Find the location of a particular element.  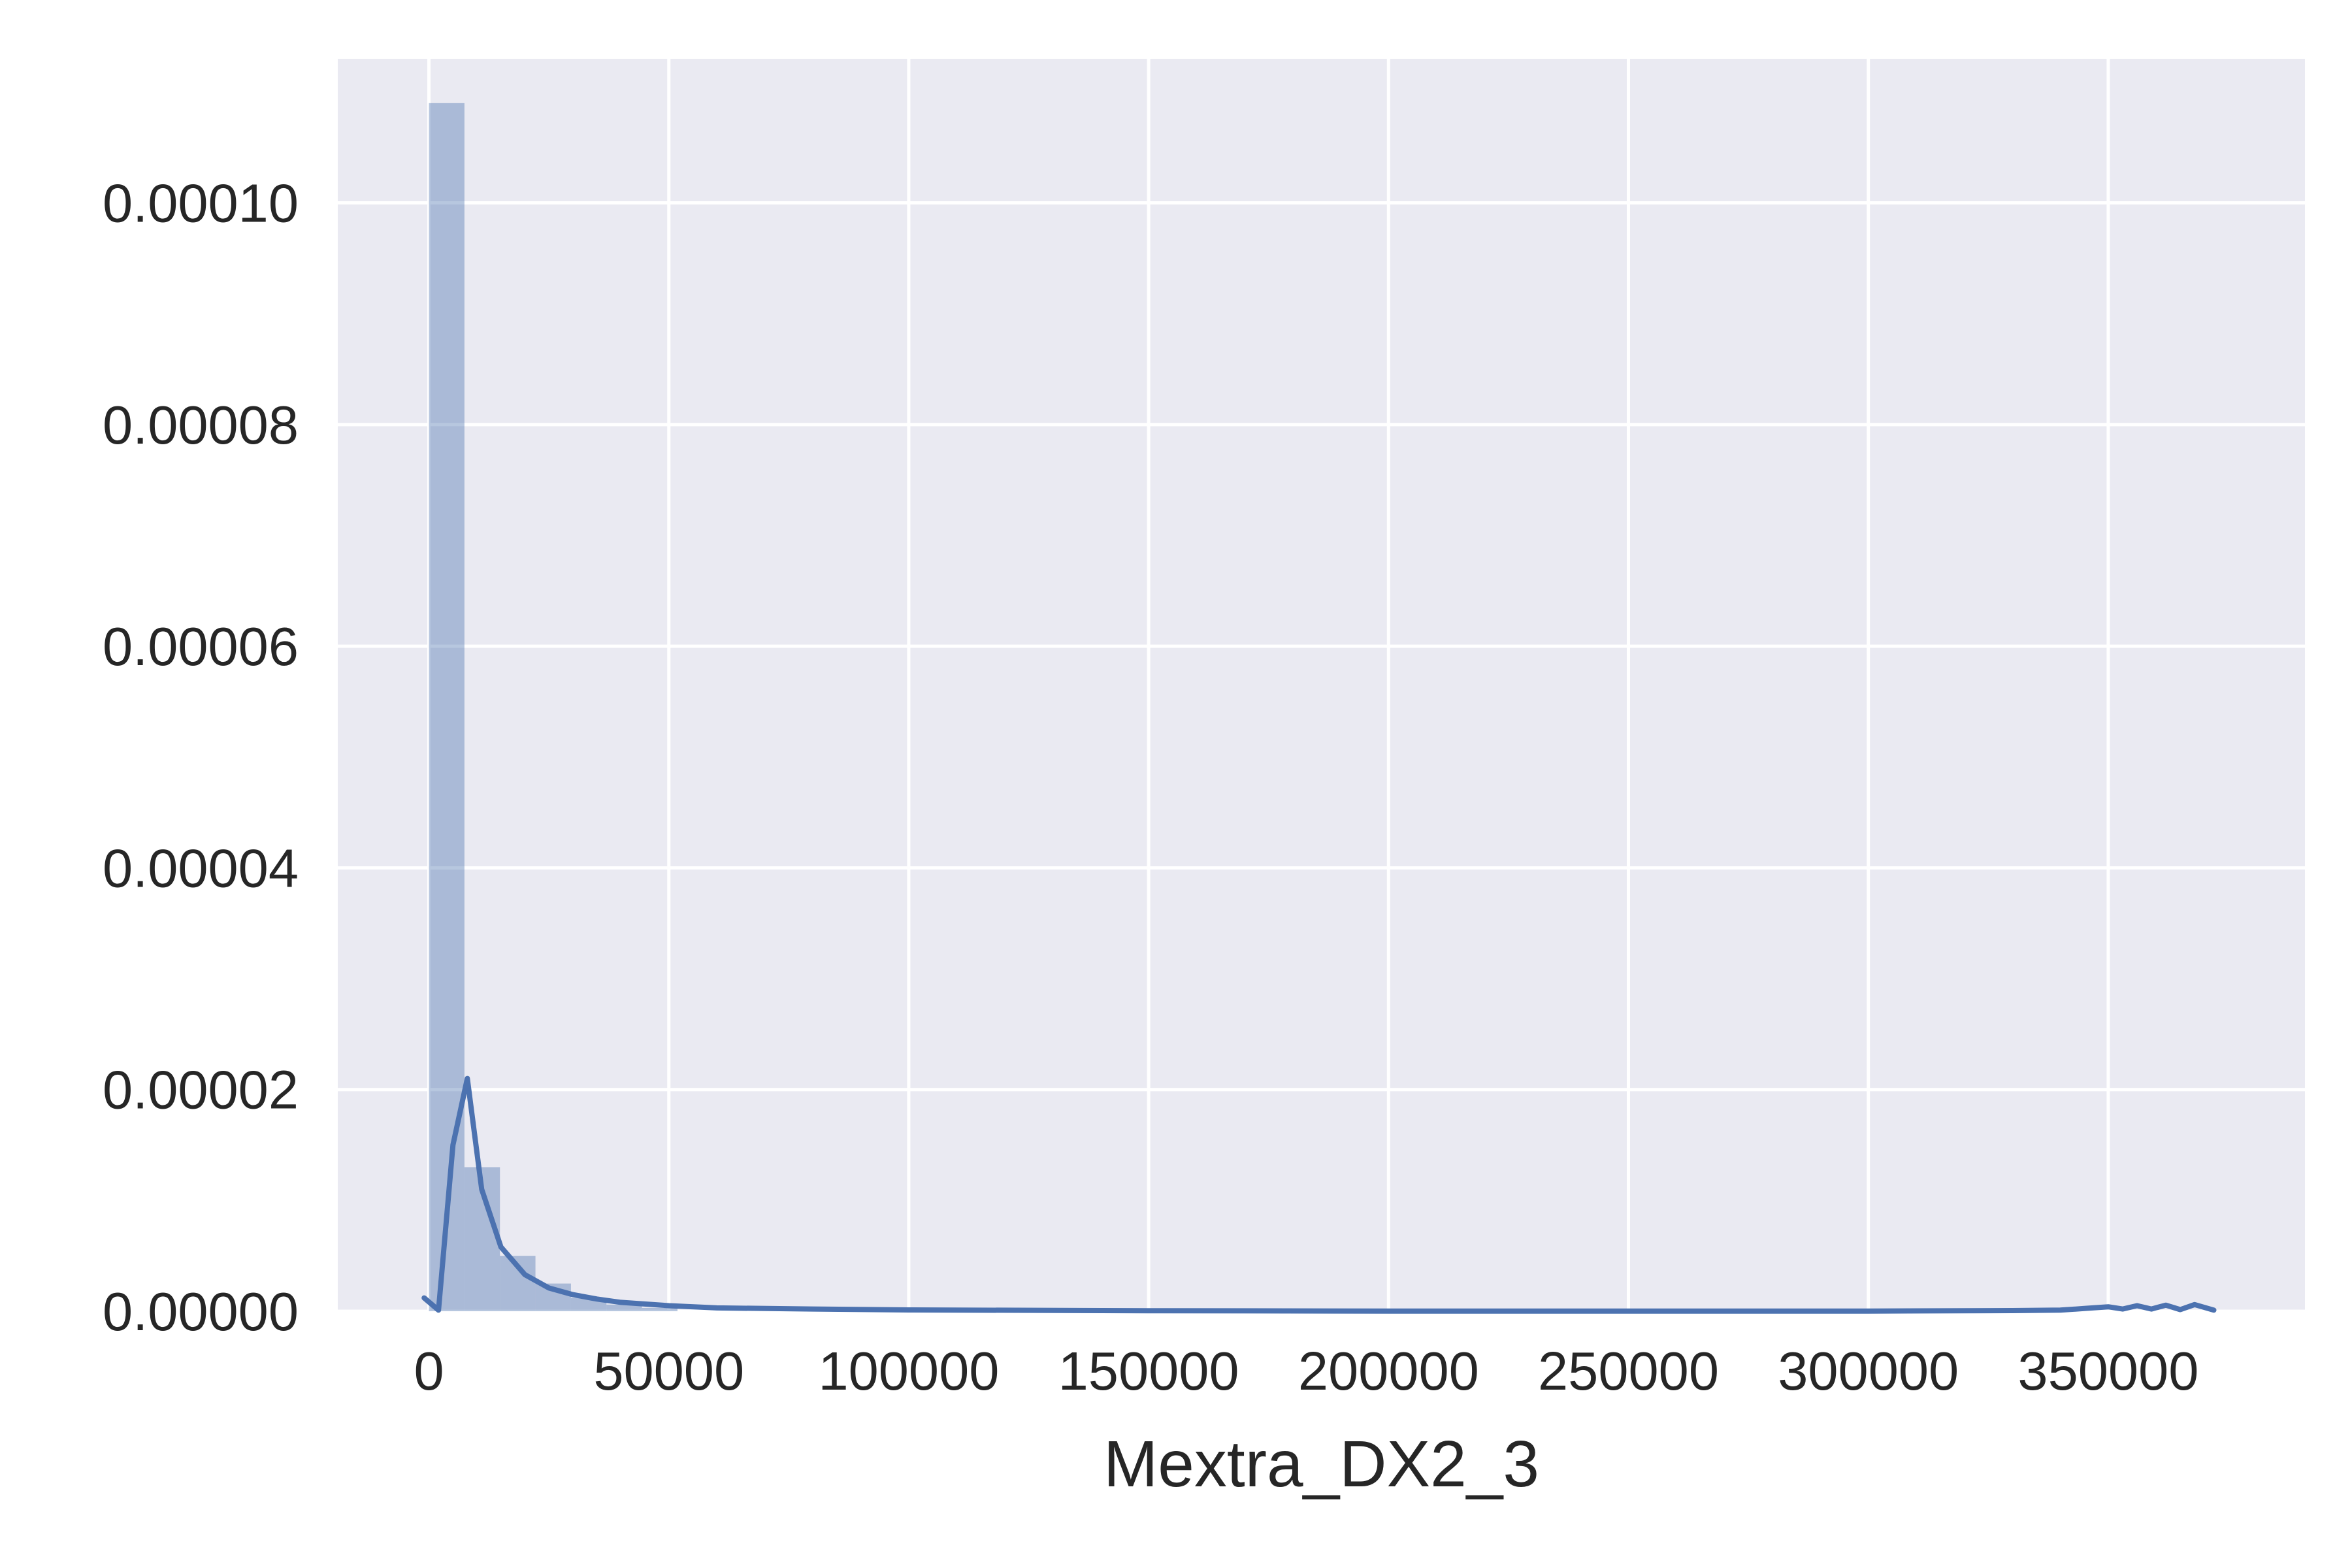

x-tick-label: 250000 is located at coordinates (1628, 1371).